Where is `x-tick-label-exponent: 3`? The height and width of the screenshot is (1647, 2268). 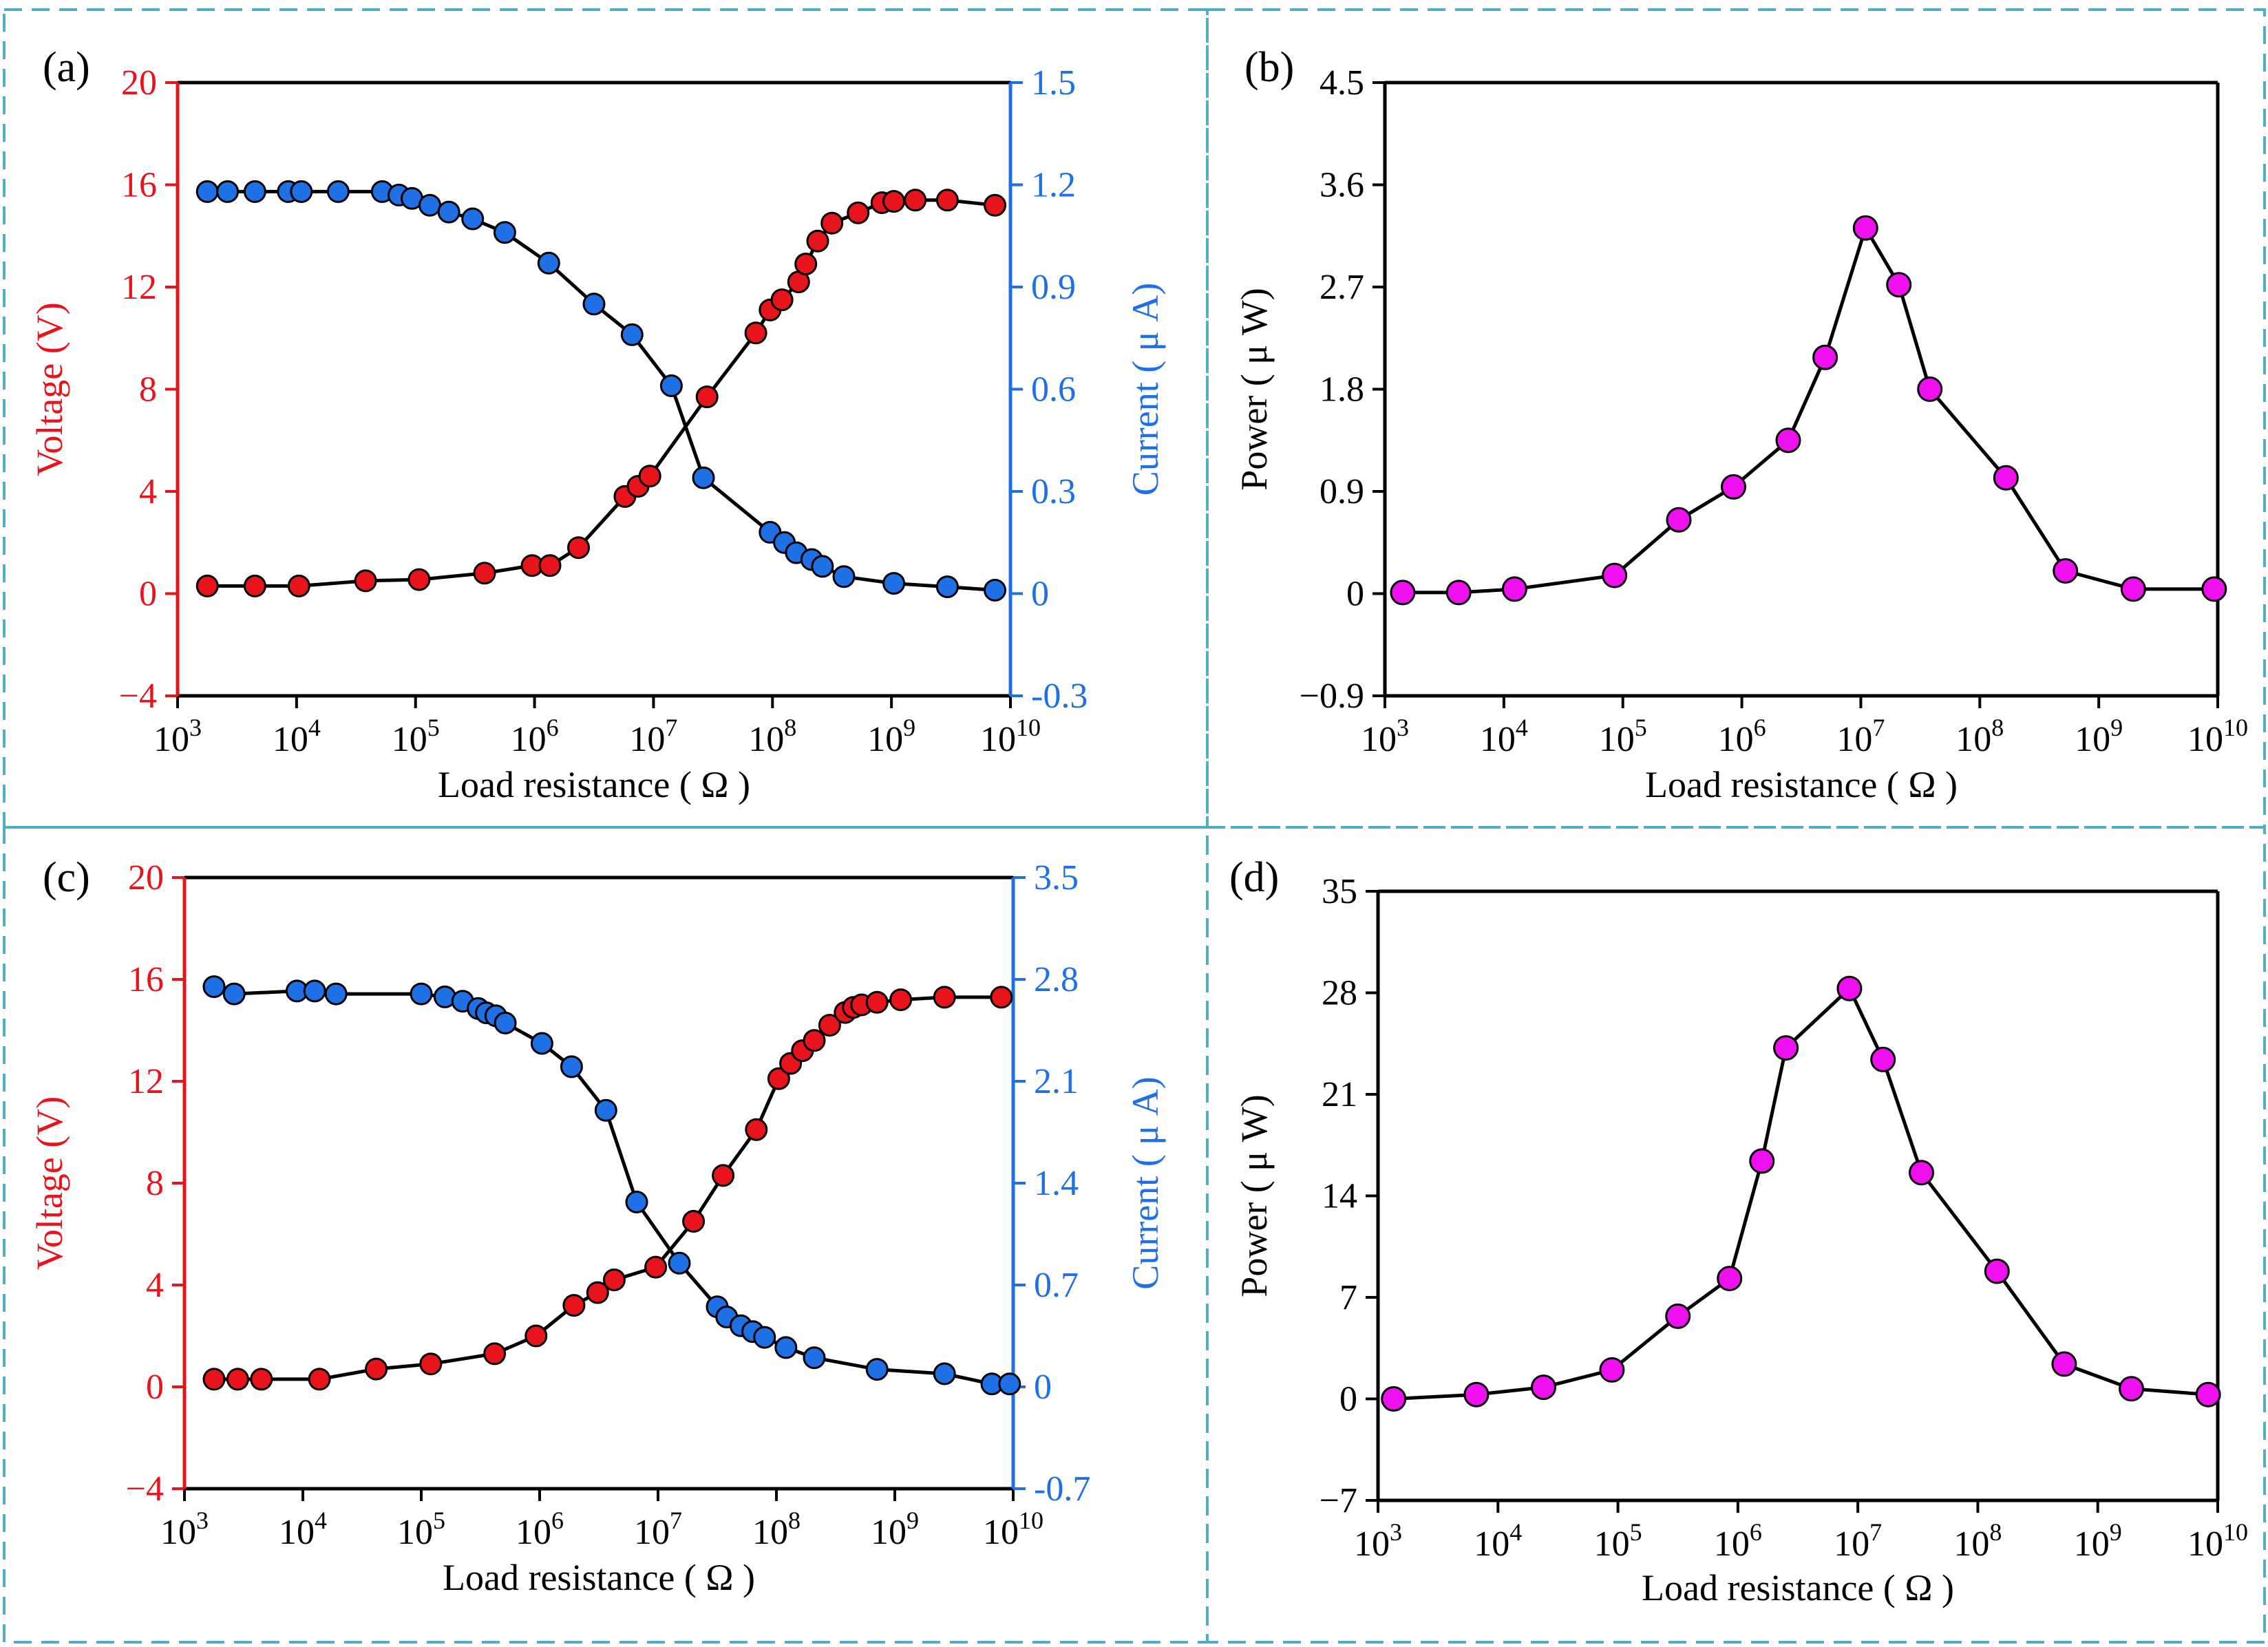
x-tick-label-exponent: 3 is located at coordinates (202, 1520).